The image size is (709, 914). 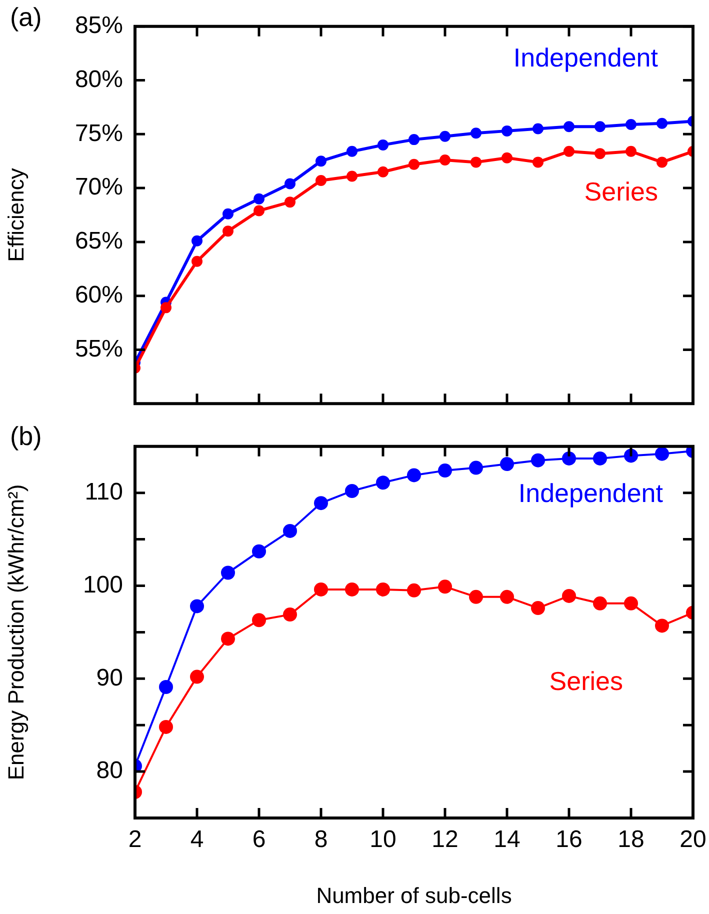 I want to click on y-tick-label: 70%, so click(x=98, y=187).